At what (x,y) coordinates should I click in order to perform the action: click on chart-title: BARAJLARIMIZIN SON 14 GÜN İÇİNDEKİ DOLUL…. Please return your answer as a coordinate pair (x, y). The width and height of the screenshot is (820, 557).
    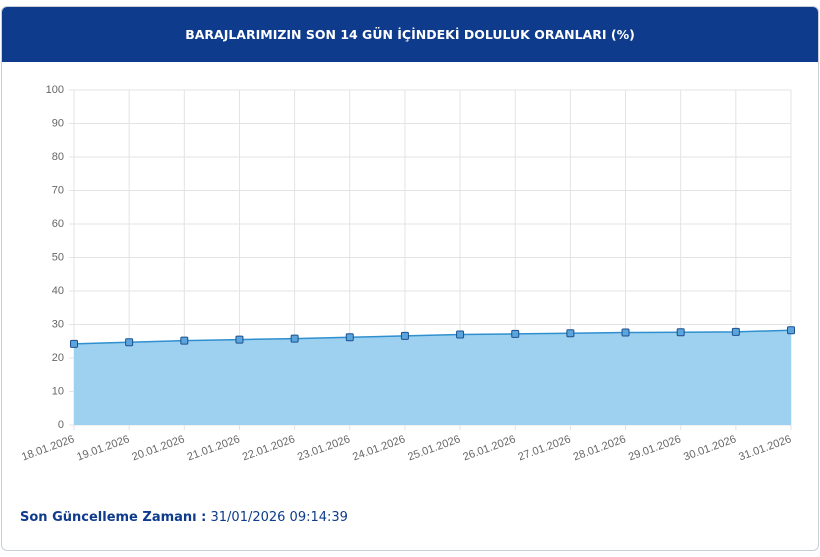
    Looking at the image, I should click on (410, 34).